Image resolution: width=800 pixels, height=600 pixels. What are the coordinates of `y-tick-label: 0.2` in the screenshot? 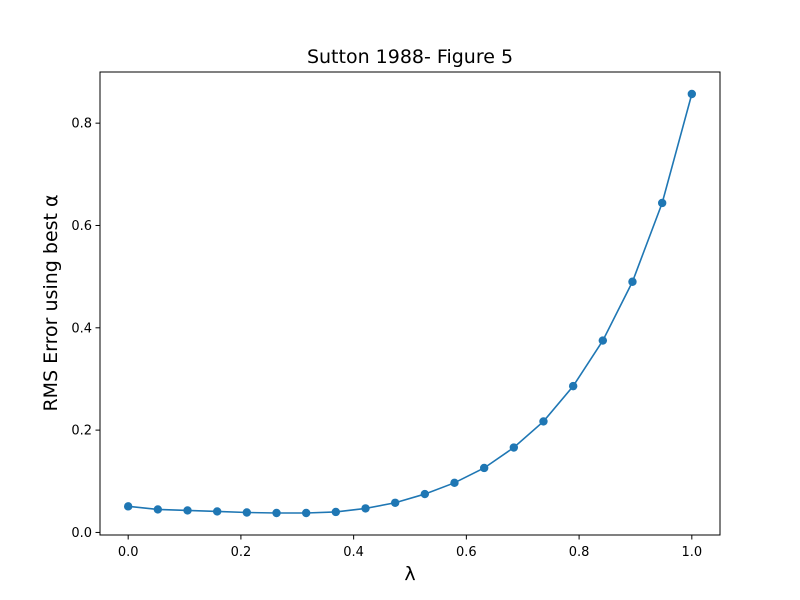 It's located at (81, 431).